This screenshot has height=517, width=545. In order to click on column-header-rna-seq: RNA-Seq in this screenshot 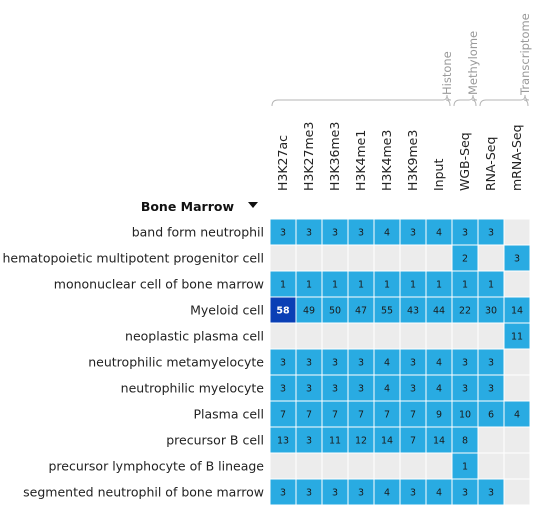, I will do `click(490, 164)`.